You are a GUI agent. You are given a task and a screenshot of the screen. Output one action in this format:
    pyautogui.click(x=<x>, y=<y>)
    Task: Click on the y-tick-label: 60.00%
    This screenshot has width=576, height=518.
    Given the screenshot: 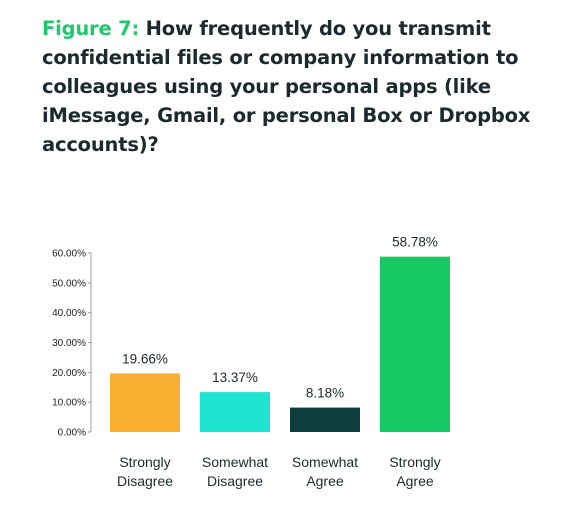 What is the action you would take?
    pyautogui.click(x=69, y=254)
    